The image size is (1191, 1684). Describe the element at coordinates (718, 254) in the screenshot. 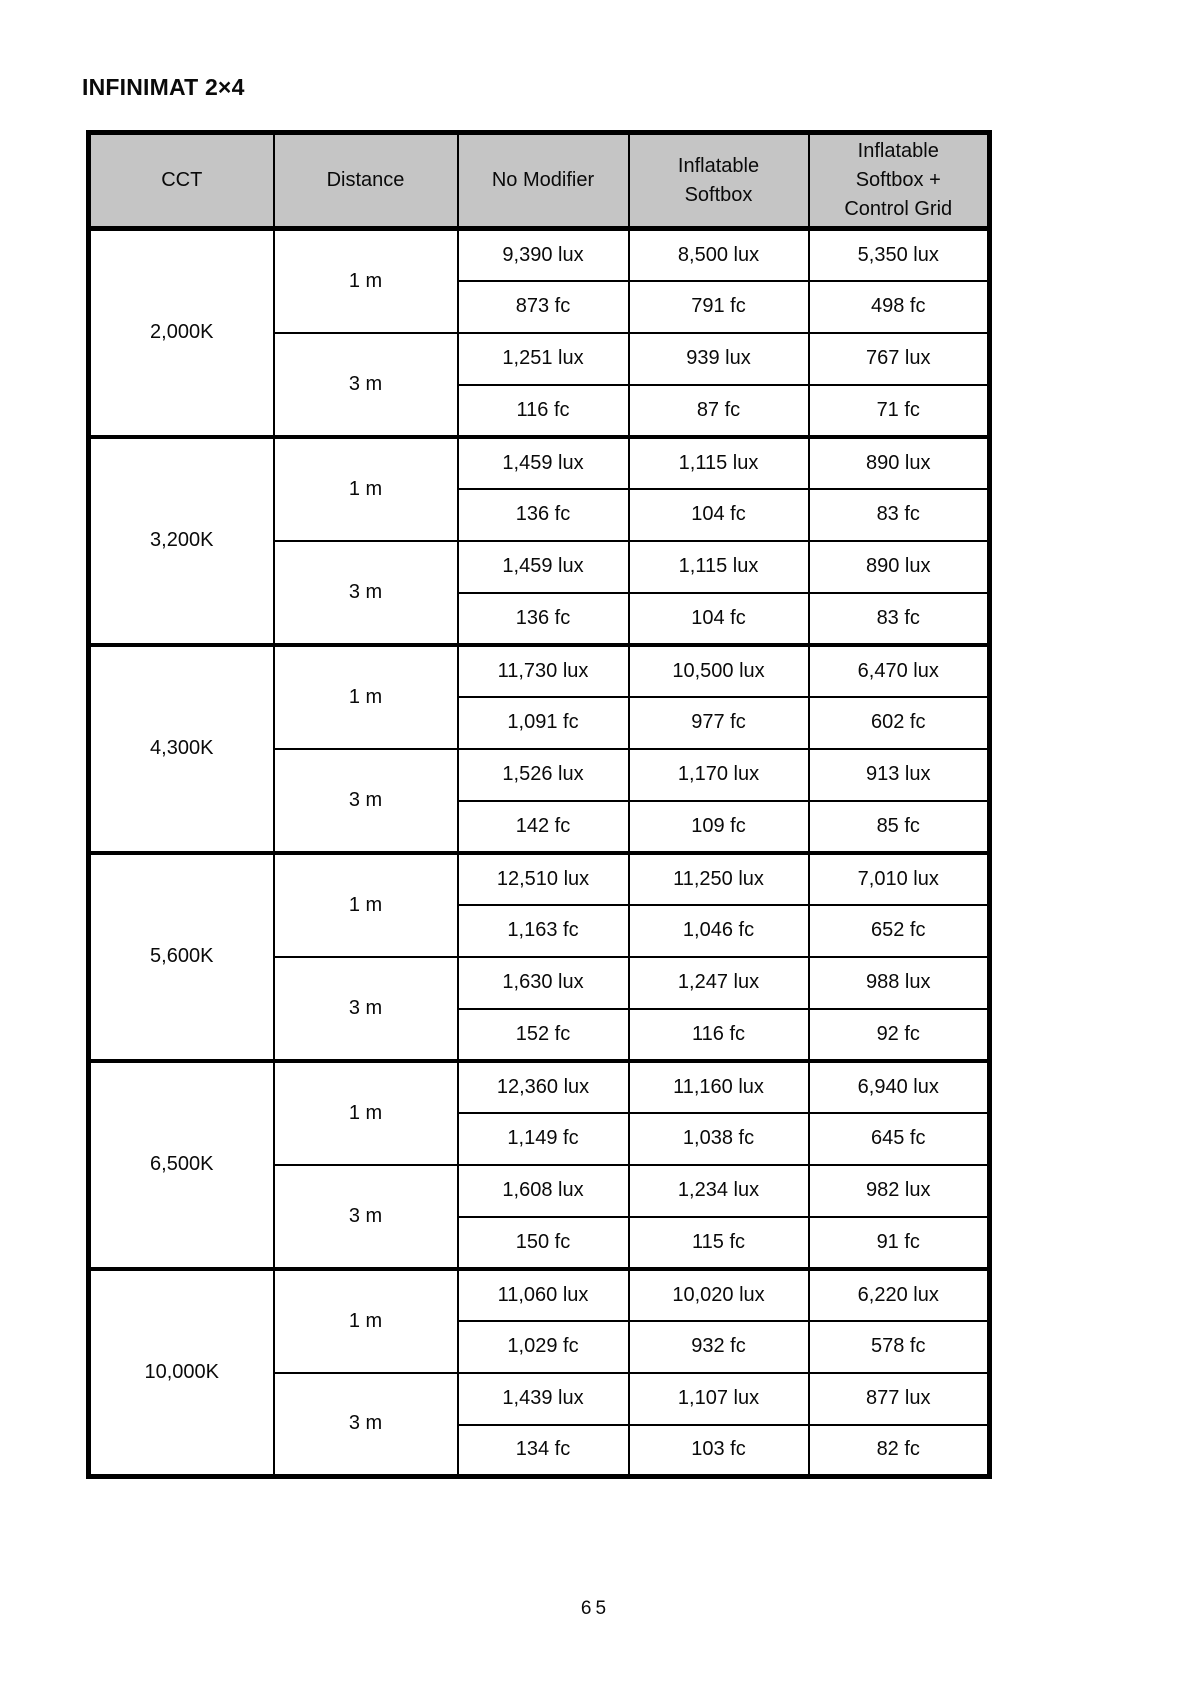

I see `lux-value-cell: 8,500 lux` at that location.